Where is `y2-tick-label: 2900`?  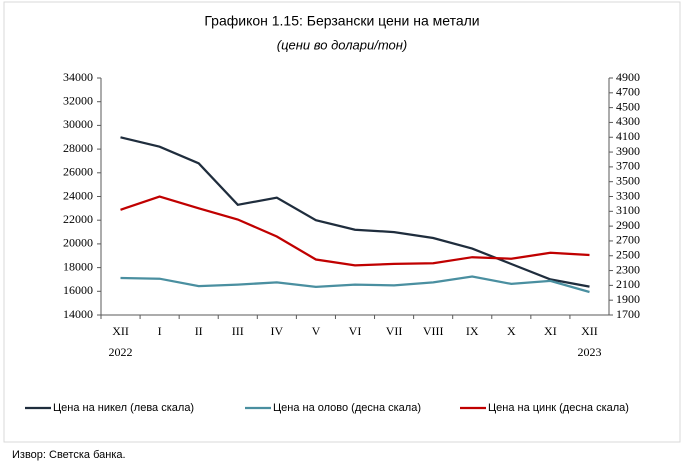 y2-tick-label: 2900 is located at coordinates (628, 225).